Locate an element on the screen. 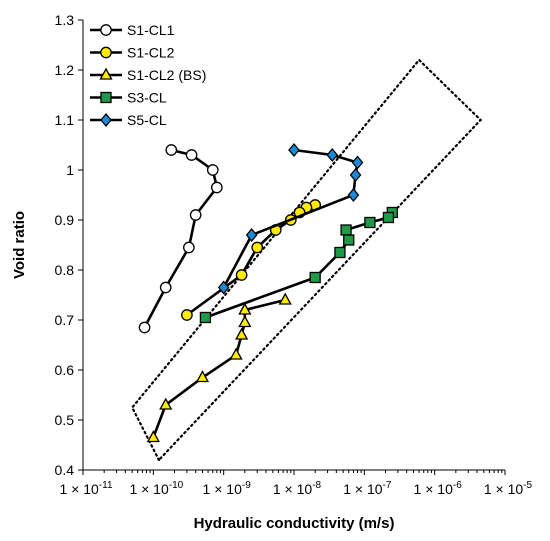  x-tick-label: 1 × 10⁻⁶ is located at coordinates (438, 488).